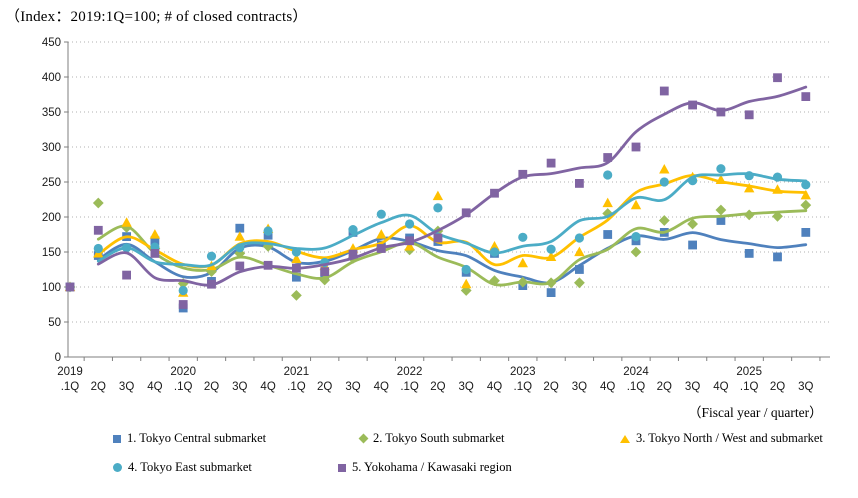 Image resolution: width=858 pixels, height=498 pixels. What do you see at coordinates (117, 438) in the screenshot?
I see `blue-square-marker-icon` at bounding box center [117, 438].